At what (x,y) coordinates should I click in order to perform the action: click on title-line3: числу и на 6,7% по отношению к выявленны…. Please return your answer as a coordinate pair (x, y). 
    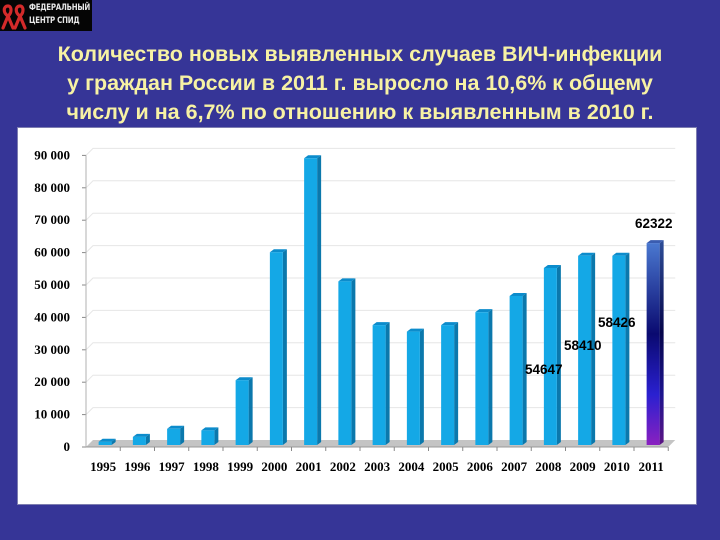
    Looking at the image, I should click on (360, 112).